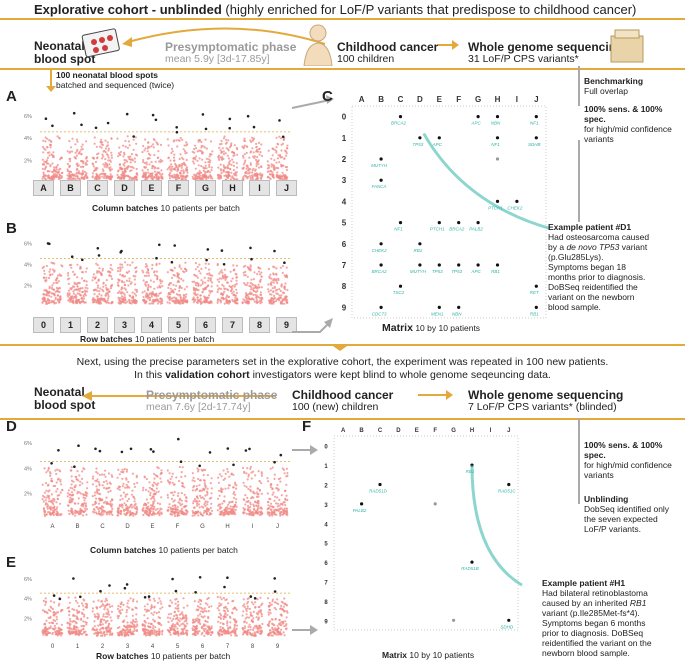  Describe the element at coordinates (178, 188) in the screenshot. I see `batch-box: F` at that location.